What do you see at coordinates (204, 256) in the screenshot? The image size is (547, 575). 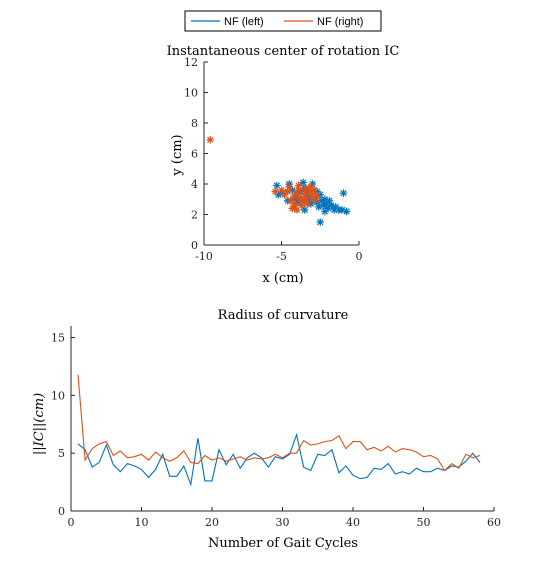 I see `scatter-x-tick-label: -10` at bounding box center [204, 256].